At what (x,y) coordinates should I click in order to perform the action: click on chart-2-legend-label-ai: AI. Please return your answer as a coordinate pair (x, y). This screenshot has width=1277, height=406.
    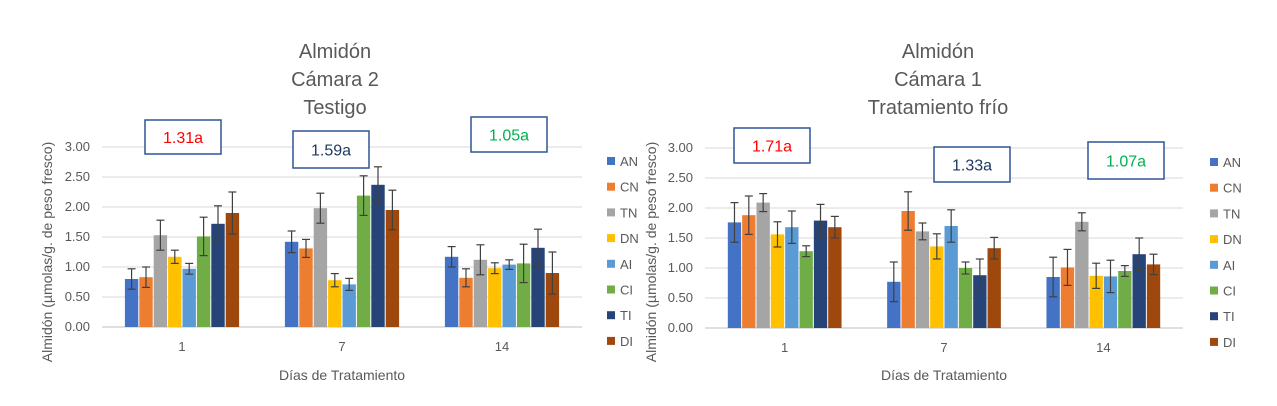
    Looking at the image, I should click on (1229, 265).